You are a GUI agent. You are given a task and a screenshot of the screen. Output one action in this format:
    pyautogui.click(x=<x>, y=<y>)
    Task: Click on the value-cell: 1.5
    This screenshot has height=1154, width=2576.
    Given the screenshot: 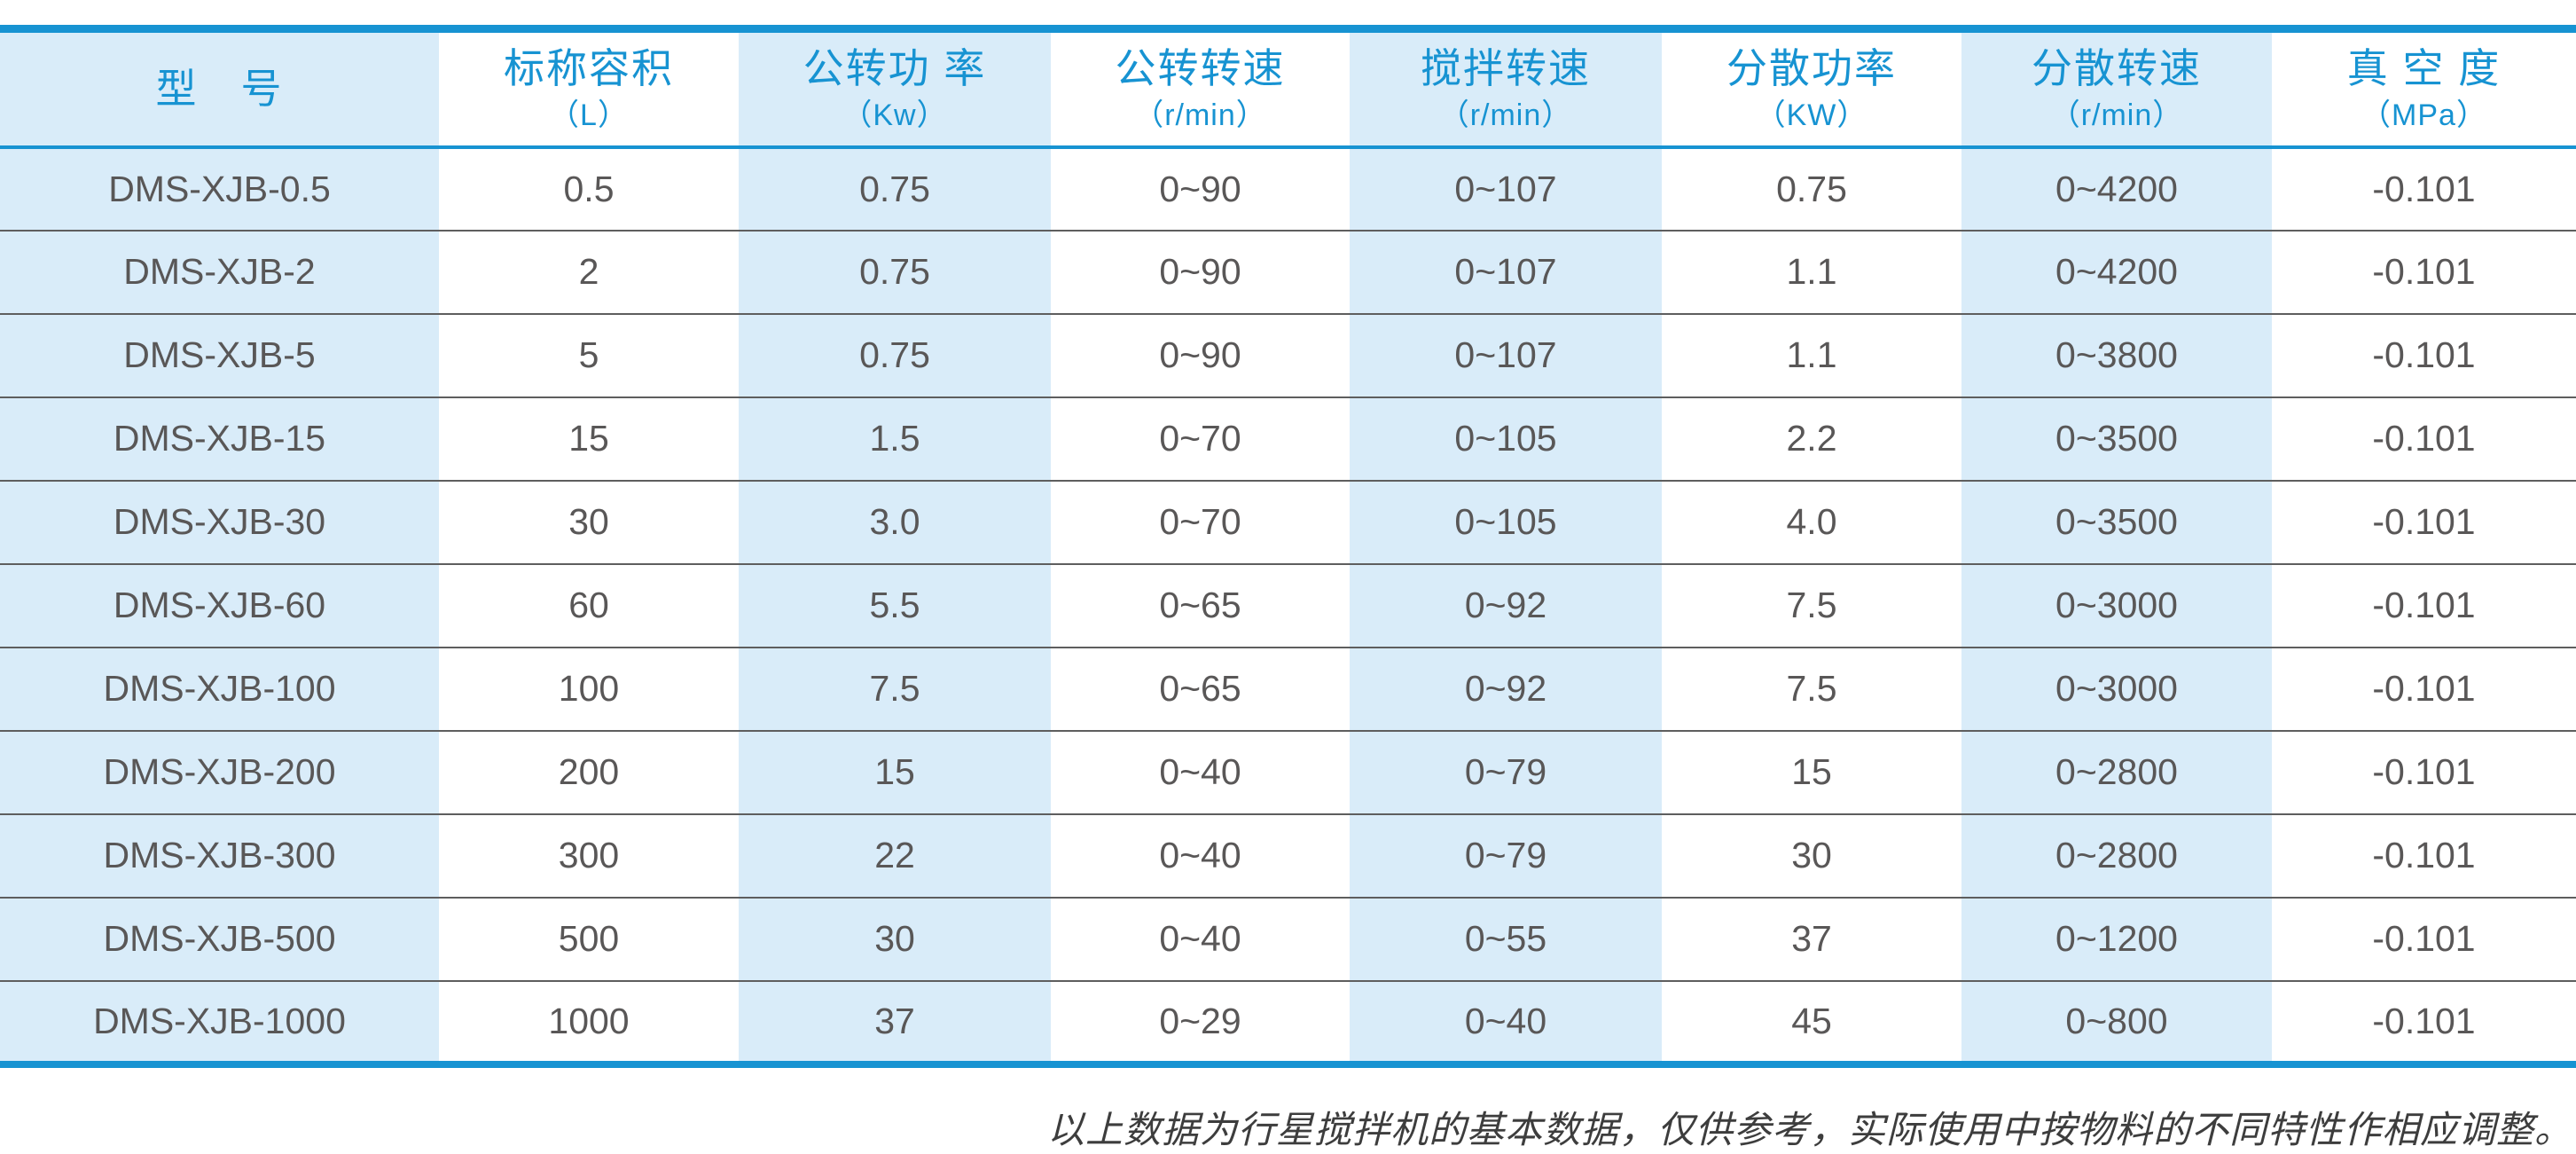 What is the action you would take?
    pyautogui.click(x=895, y=438)
    